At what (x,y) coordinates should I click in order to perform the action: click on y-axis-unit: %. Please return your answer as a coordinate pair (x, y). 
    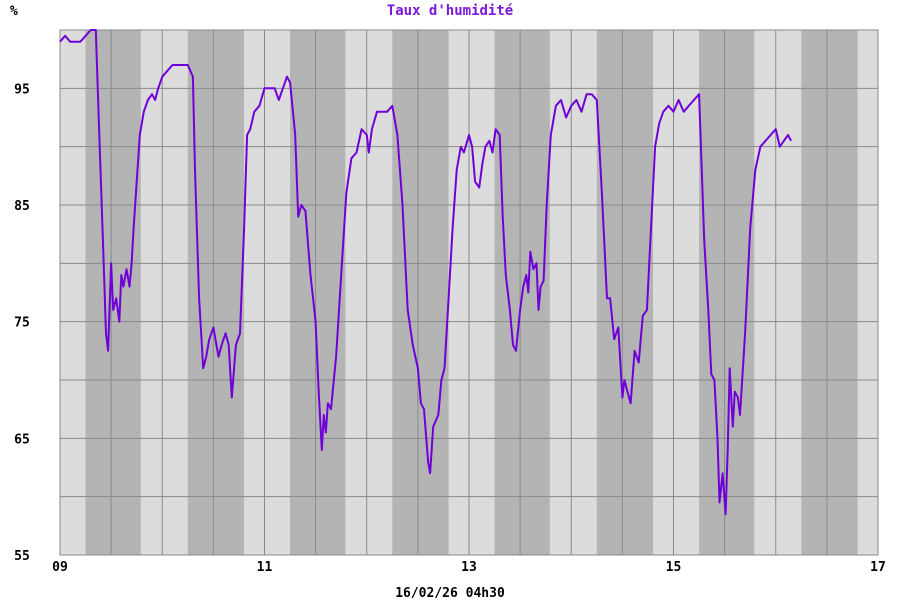
    Looking at the image, I should click on (14, 11).